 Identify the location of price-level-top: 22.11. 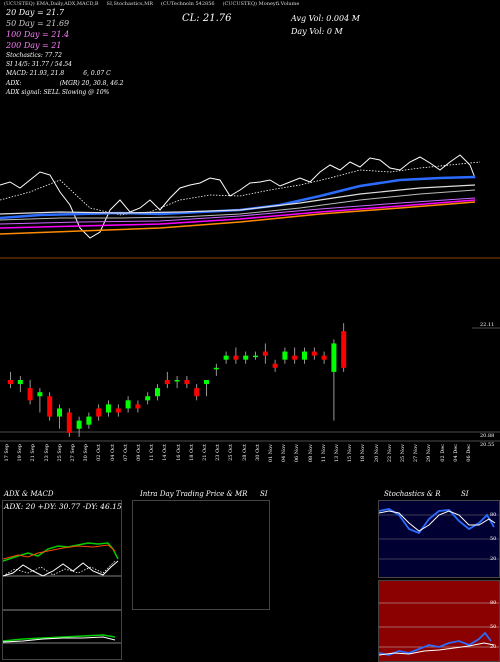
(487, 325).